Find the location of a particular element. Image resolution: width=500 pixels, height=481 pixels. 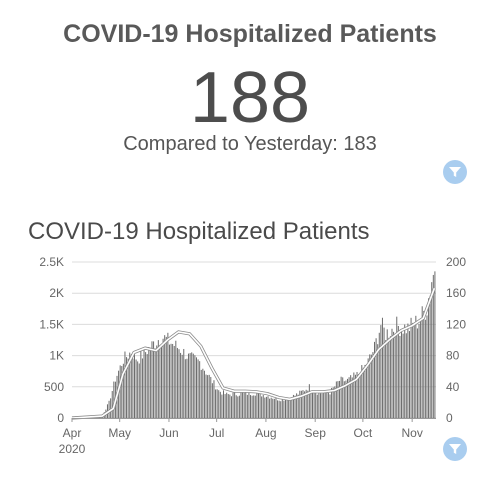

y-tick-label: 500 is located at coordinates (54, 387).